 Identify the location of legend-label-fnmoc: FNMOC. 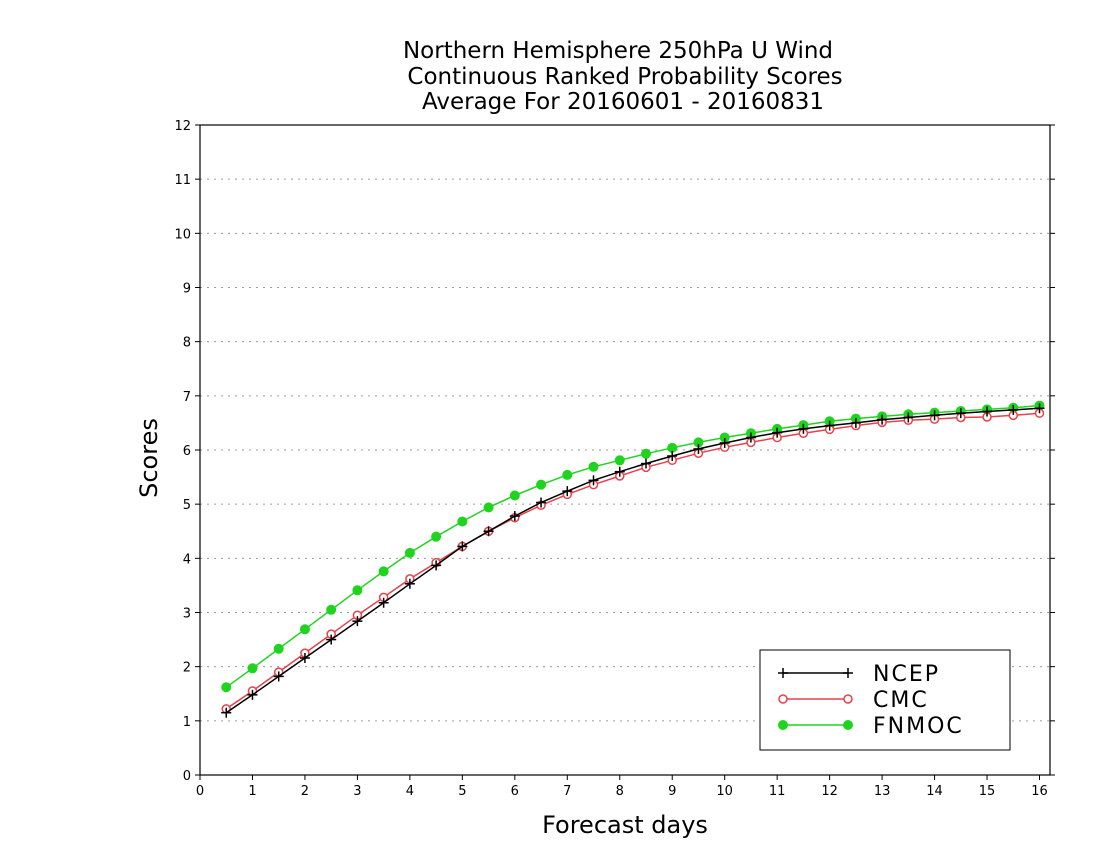
(918, 726).